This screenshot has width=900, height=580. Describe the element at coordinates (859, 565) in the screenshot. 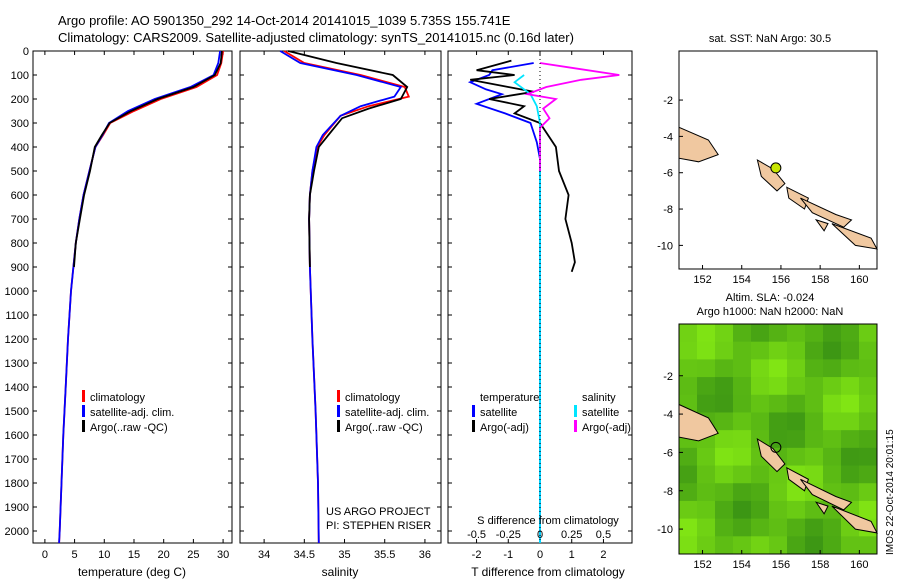

I see `map-x-tick-label: 160` at that location.